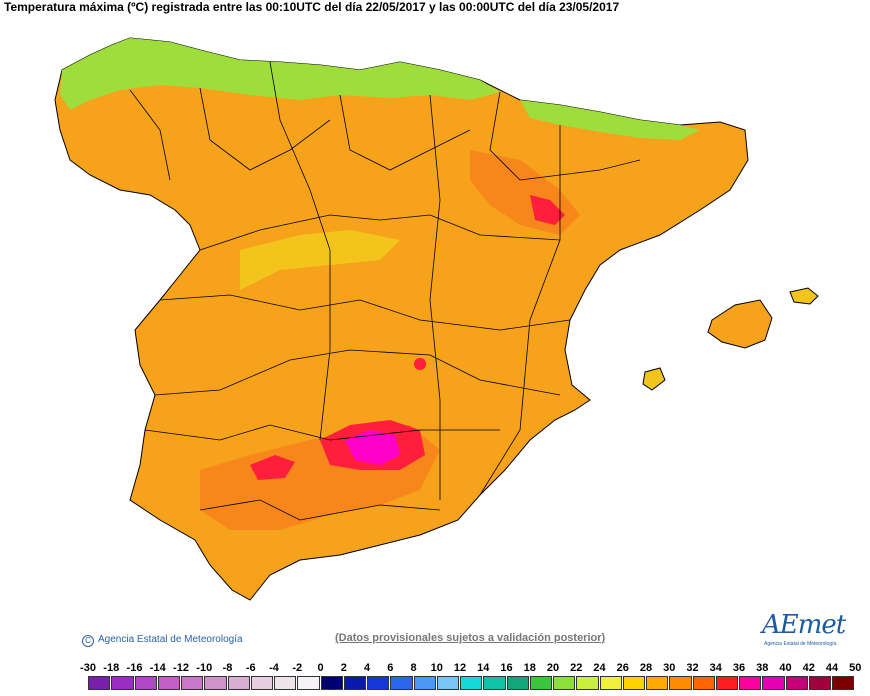 Image resolution: width=870 pixels, height=696 pixels. Describe the element at coordinates (157, 668) in the screenshot. I see `legend-label: -14` at that location.